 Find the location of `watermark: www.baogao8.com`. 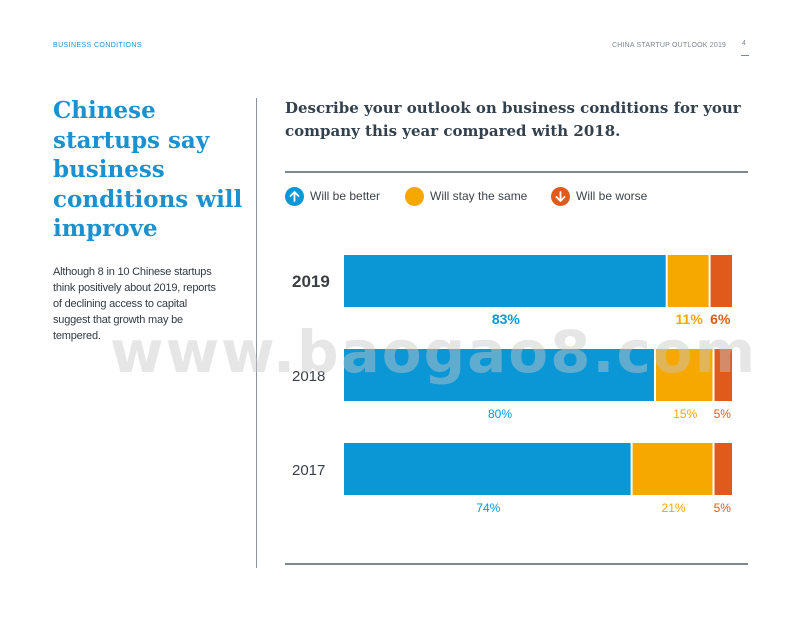

watermark: www.baogao8.com is located at coordinates (434, 352).